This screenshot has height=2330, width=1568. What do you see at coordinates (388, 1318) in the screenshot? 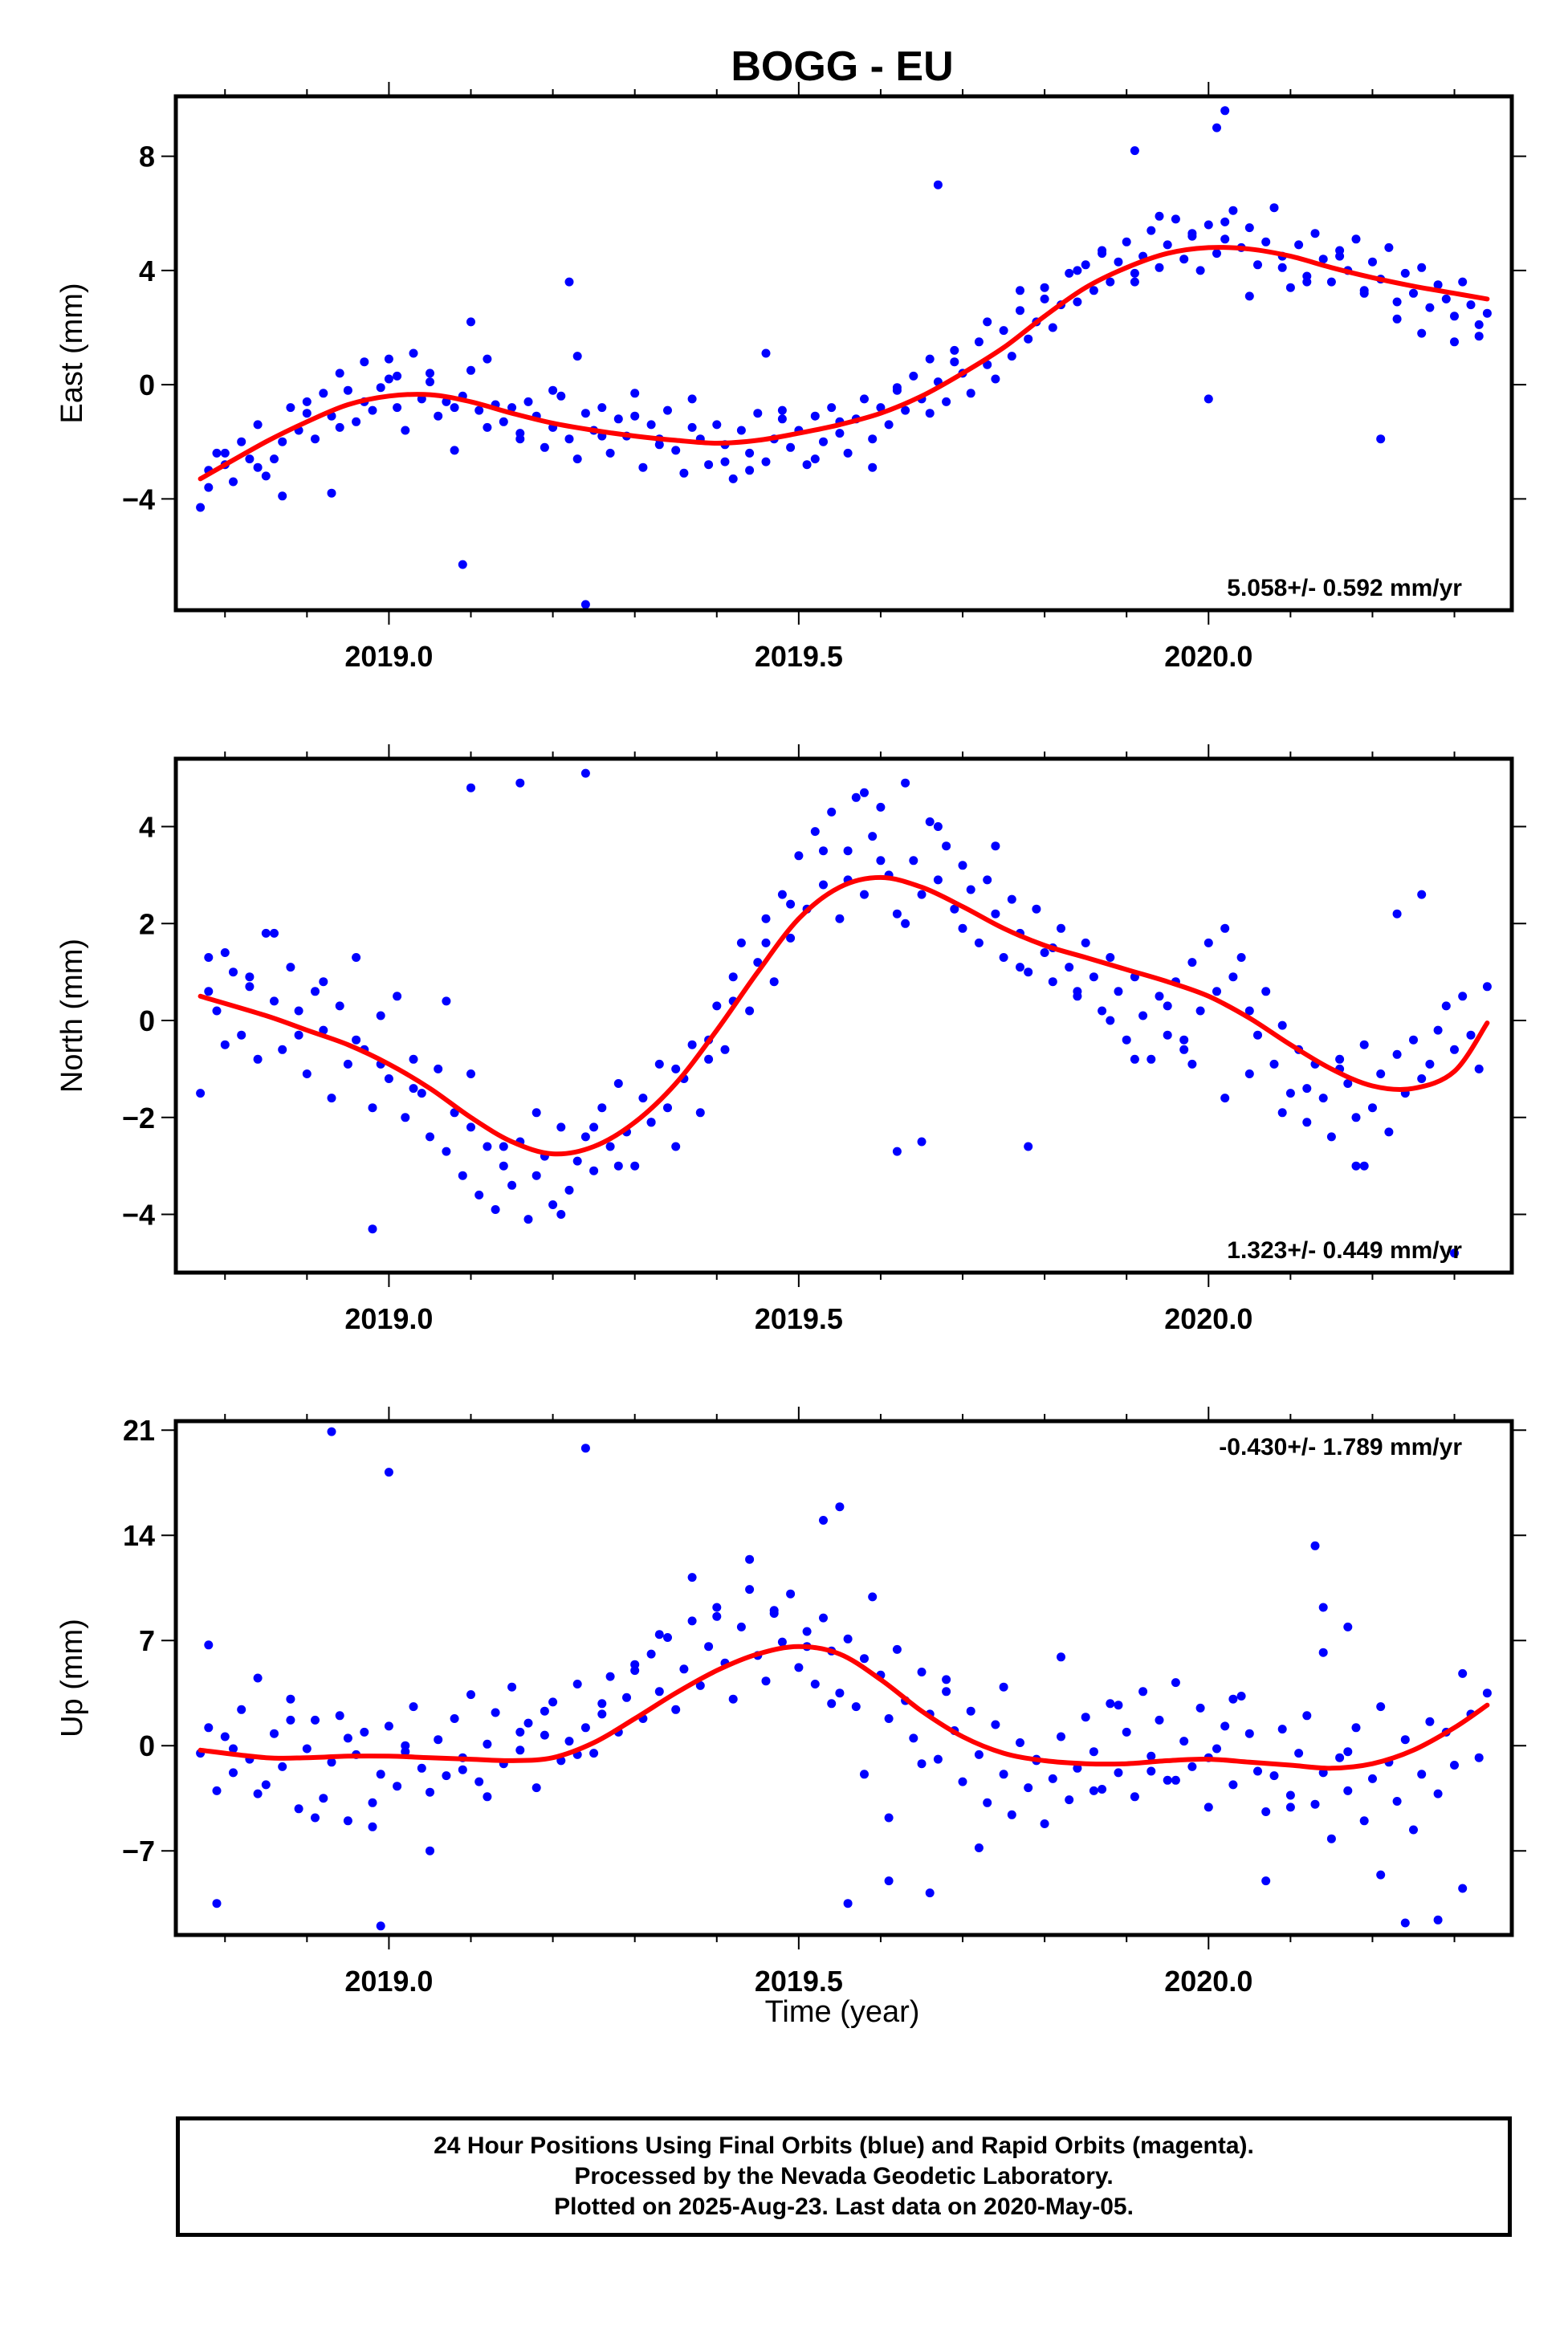
I see `north-x-tick-label: 2019.0` at bounding box center [388, 1318].